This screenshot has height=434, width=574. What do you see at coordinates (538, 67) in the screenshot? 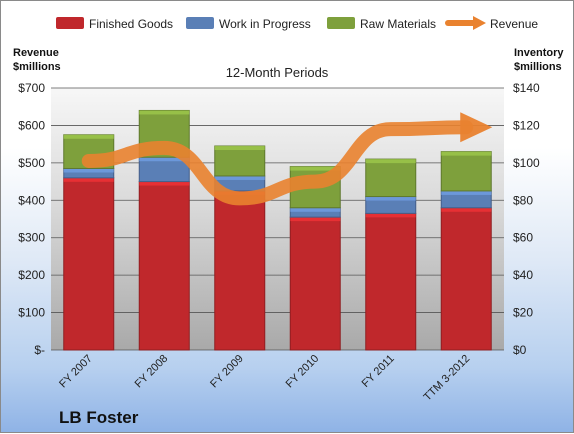
I see `right-axis-title-line2: $millions` at bounding box center [538, 67].